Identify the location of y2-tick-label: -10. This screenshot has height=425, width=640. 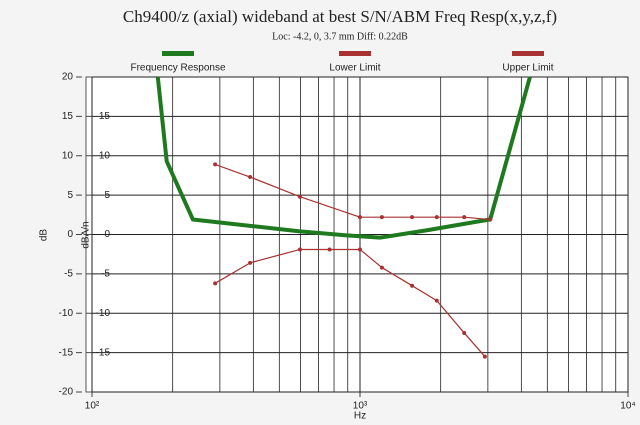
(103, 313).